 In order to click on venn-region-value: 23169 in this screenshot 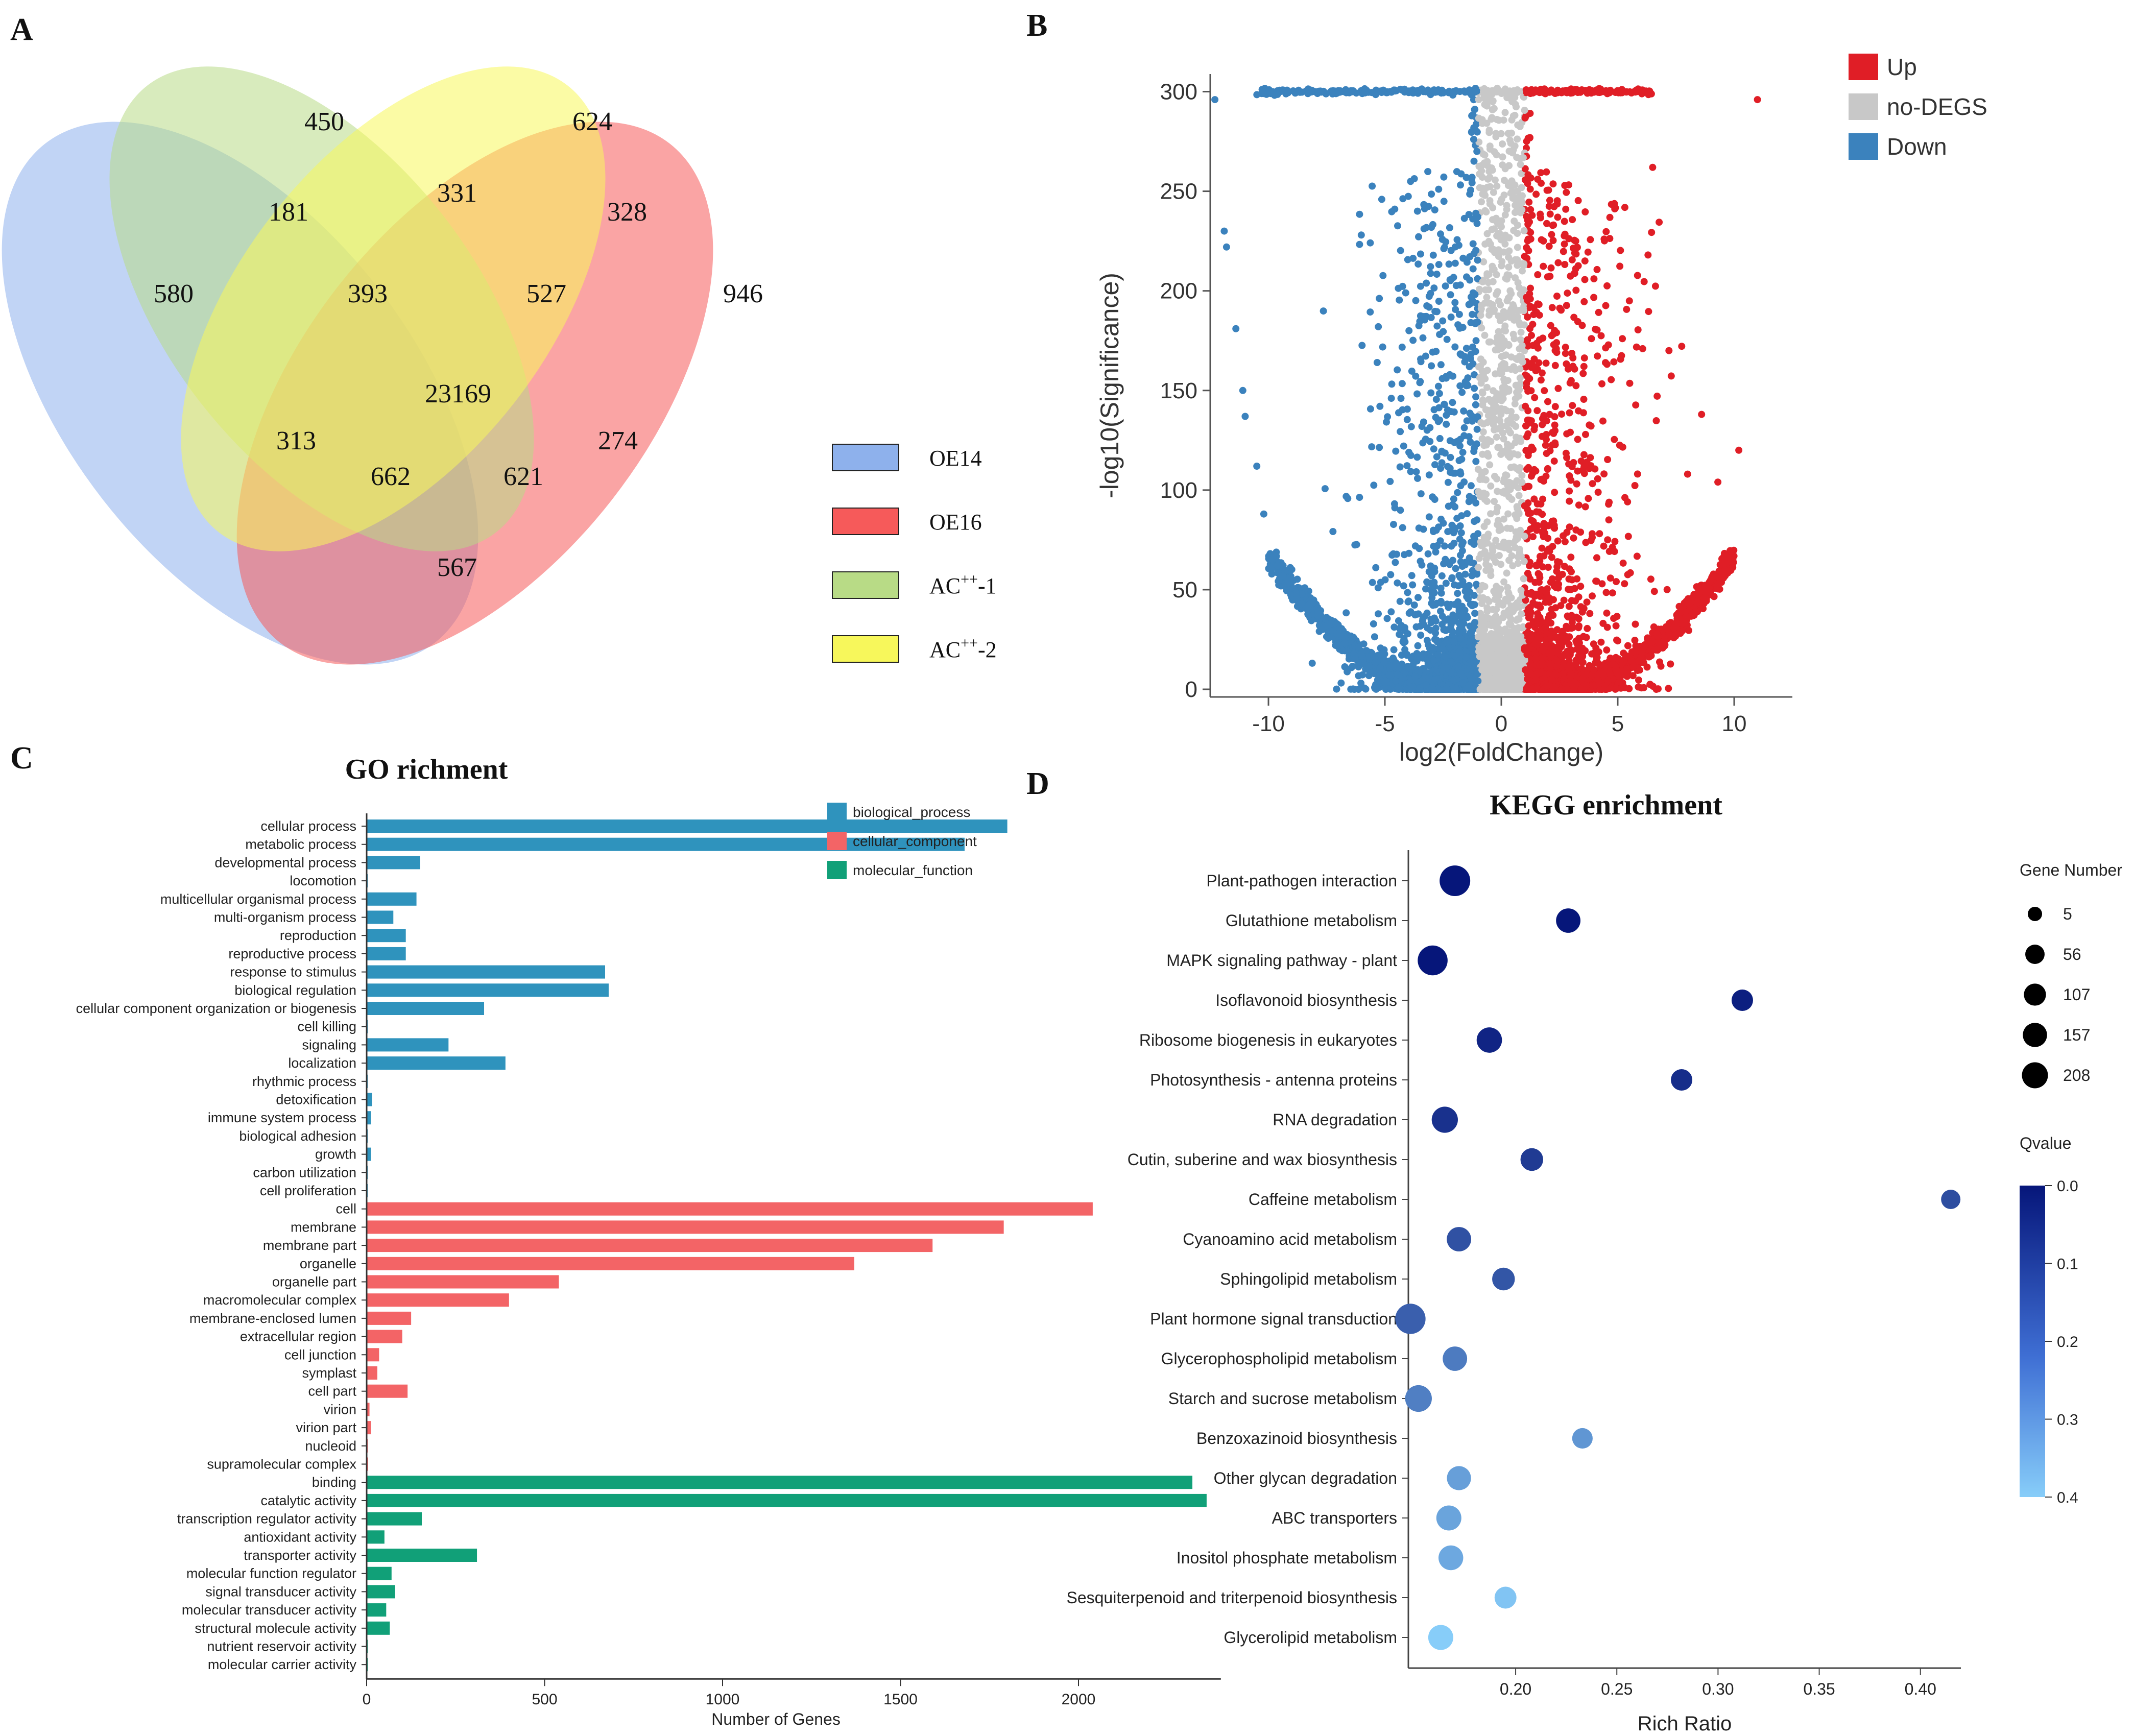, I will do `click(458, 394)`.